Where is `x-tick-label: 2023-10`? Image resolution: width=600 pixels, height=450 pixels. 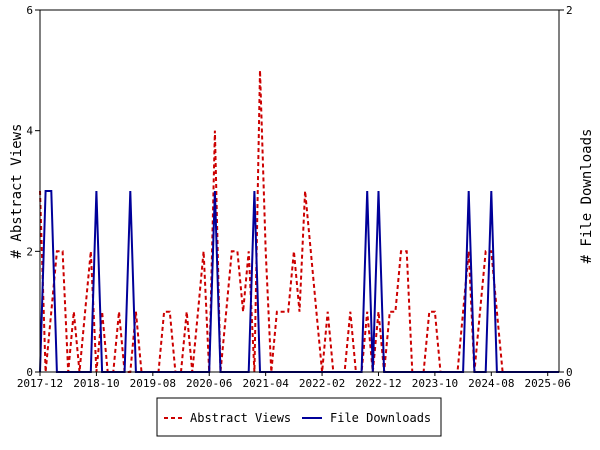 x-tick-label: 2023-10 is located at coordinates (435, 383).